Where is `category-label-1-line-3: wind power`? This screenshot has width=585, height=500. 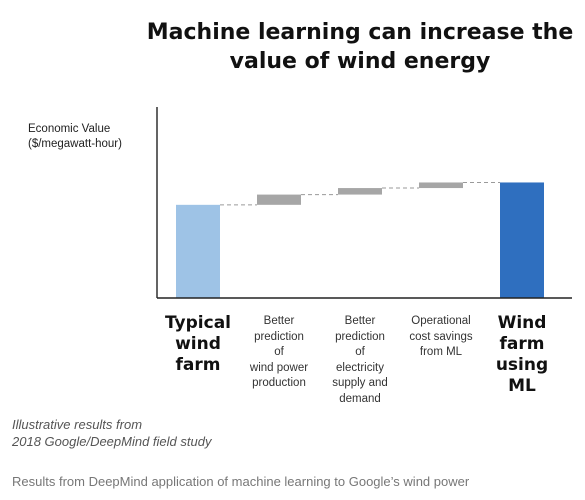
category-label-1-line-3: wind power is located at coordinates (279, 367).